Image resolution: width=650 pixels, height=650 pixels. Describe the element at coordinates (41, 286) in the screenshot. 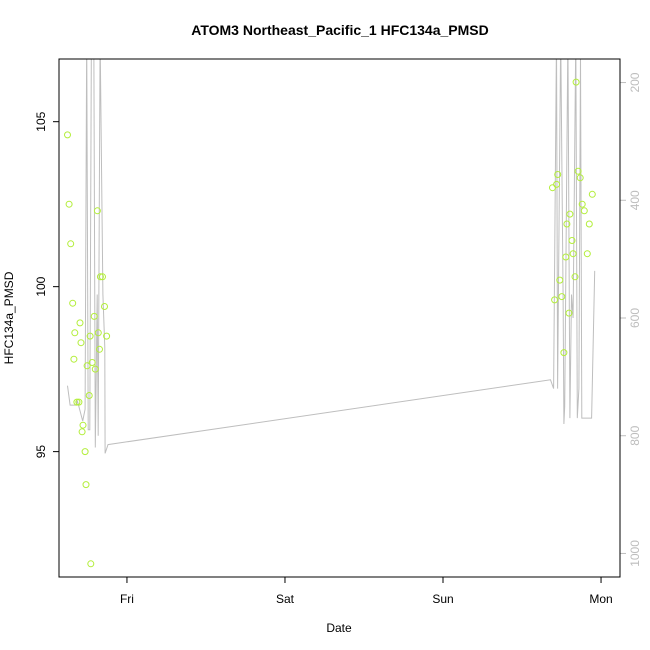

I see `y-tick-label: 100` at that location.